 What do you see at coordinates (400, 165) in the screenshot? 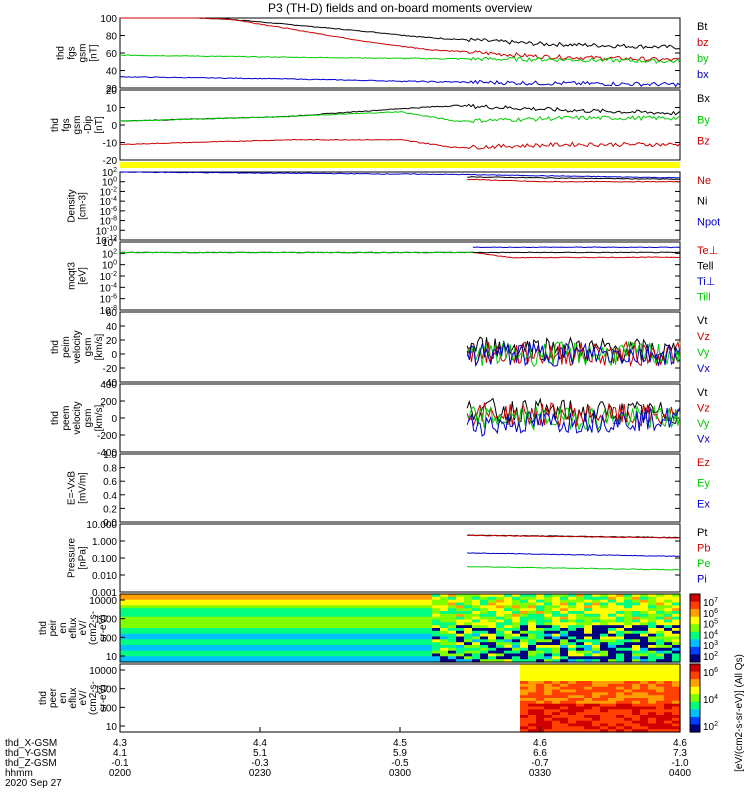
I see `quality-flag-bar` at bounding box center [400, 165].